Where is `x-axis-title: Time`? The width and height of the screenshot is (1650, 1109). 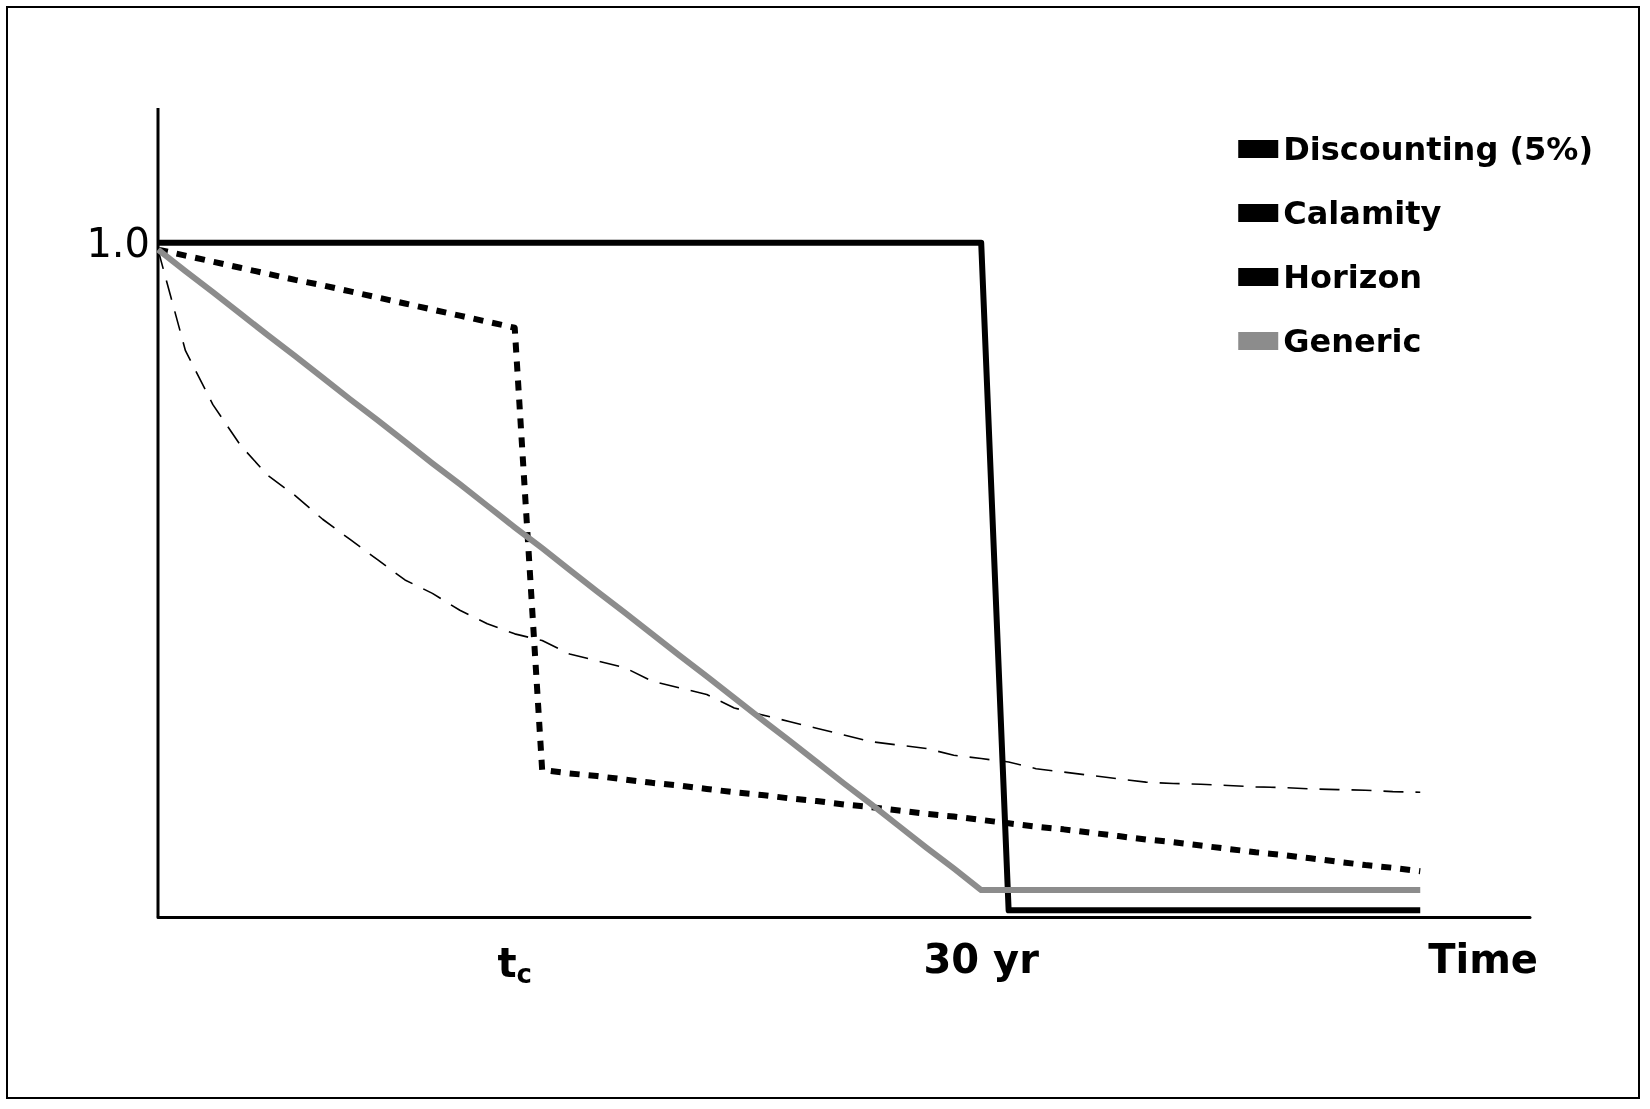 x-axis-title: Time is located at coordinates (1483, 959).